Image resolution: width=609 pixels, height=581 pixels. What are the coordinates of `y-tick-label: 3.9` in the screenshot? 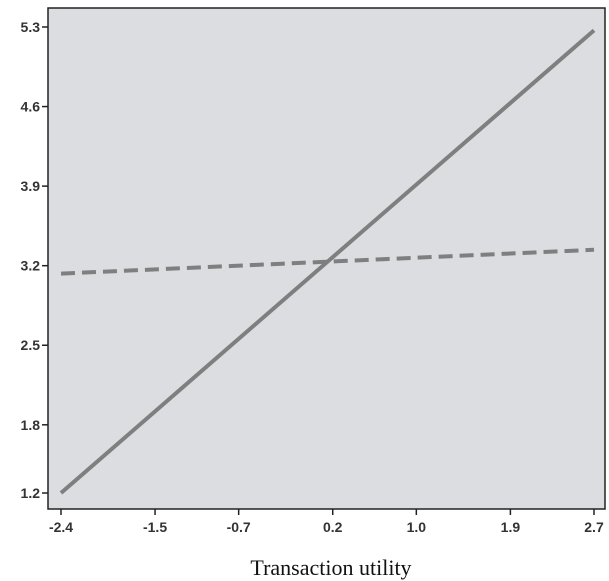 It's located at (31, 186).